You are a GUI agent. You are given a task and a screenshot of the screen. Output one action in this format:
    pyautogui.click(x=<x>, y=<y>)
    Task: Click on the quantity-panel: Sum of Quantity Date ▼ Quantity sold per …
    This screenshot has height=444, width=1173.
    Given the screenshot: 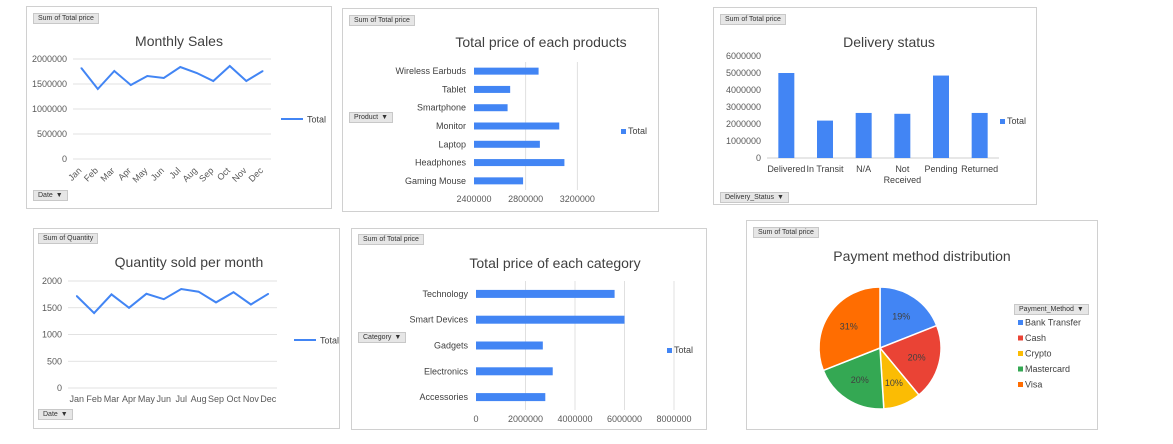 What is the action you would take?
    pyautogui.click(x=186, y=328)
    